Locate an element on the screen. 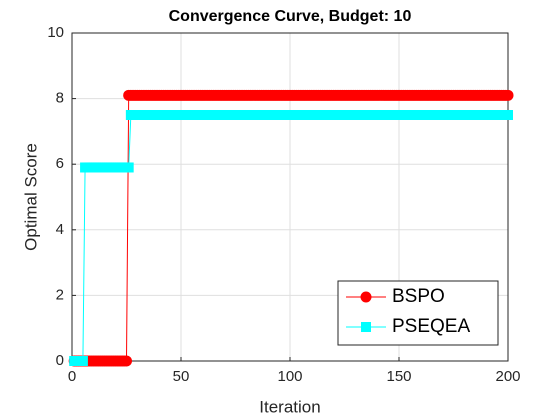 This screenshot has height=420, width=560. x-tick-label: 100 is located at coordinates (289, 376).